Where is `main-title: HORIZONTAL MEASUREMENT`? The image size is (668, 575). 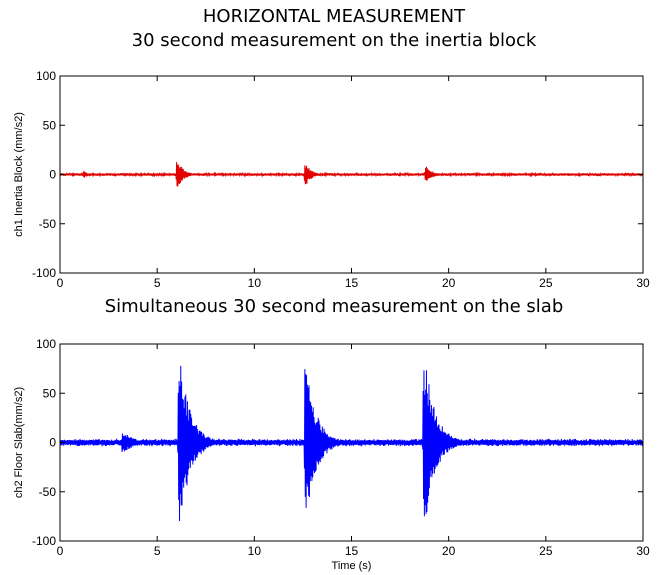 main-title: HORIZONTAL MEASUREMENT is located at coordinates (334, 16).